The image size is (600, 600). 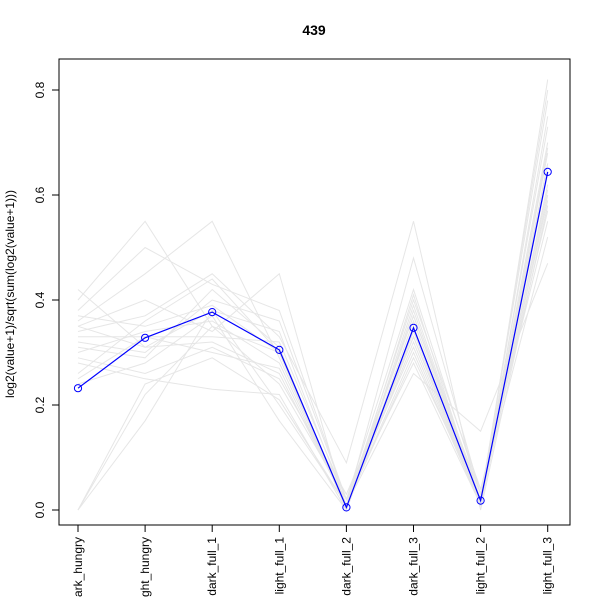 What do you see at coordinates (40, 509) in the screenshot?
I see `y-tick-label: 0.0` at bounding box center [40, 509].